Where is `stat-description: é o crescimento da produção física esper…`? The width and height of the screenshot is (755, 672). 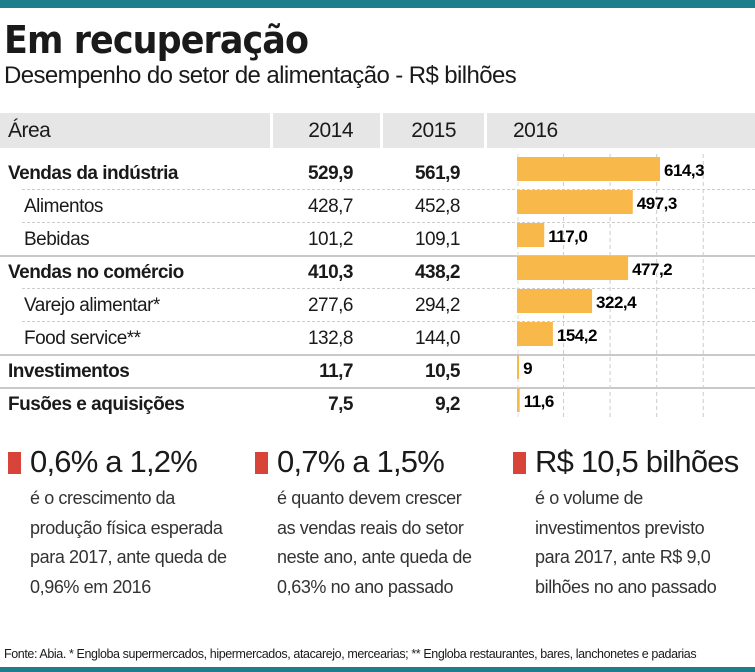 stat-description: é o crescimento da produção física esper… is located at coordinates (128, 542).